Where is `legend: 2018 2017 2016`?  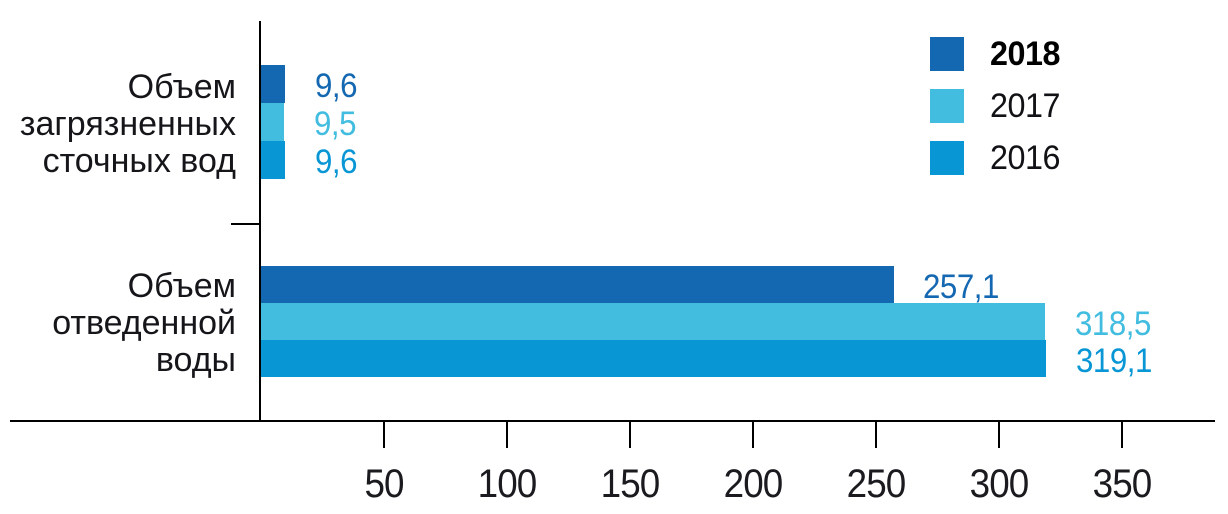
legend: 2018 2017 2016 is located at coordinates (997, 105).